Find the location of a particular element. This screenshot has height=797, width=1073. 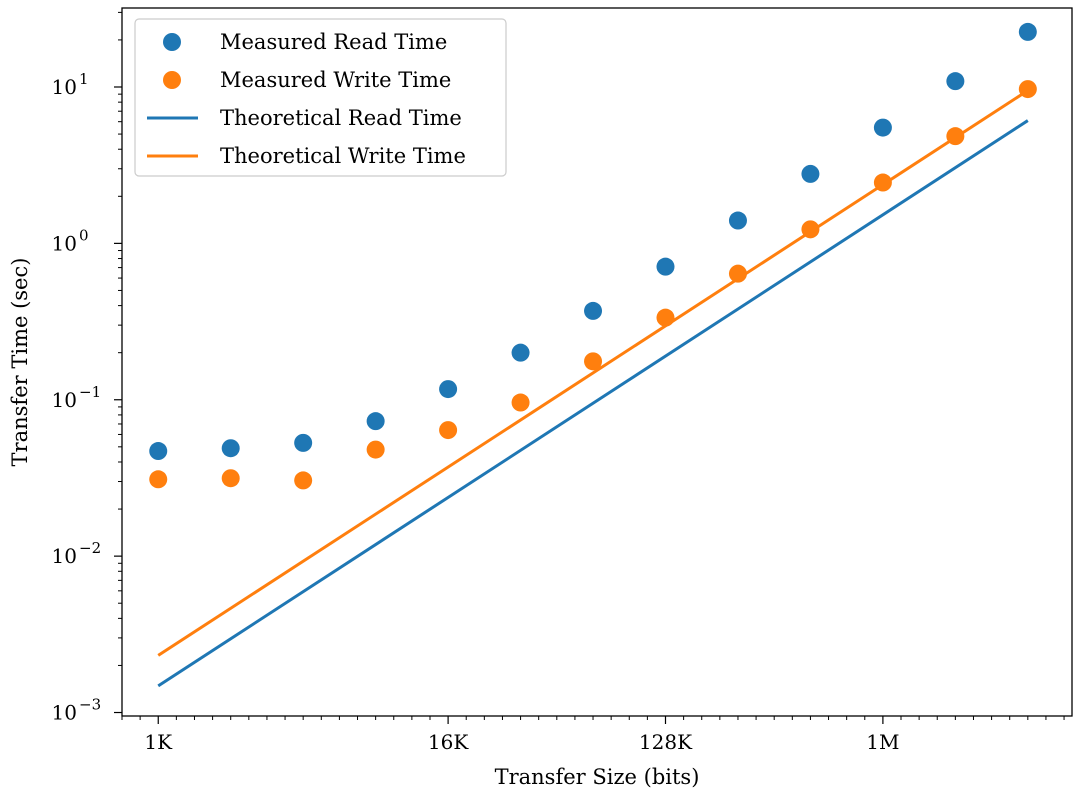

y-tick-exponent: −1 is located at coordinates (90, 392).